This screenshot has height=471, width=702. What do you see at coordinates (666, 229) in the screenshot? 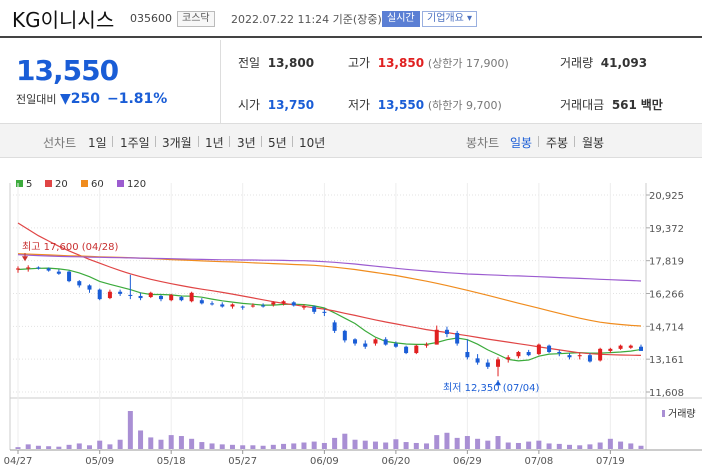
I see `y-tick-label: 19,372` at bounding box center [666, 229].